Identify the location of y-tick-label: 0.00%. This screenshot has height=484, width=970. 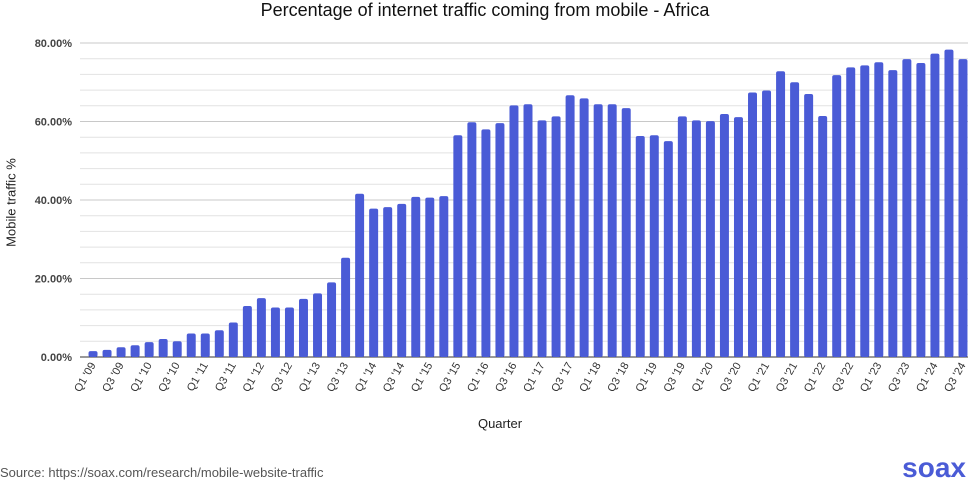
(56, 358).